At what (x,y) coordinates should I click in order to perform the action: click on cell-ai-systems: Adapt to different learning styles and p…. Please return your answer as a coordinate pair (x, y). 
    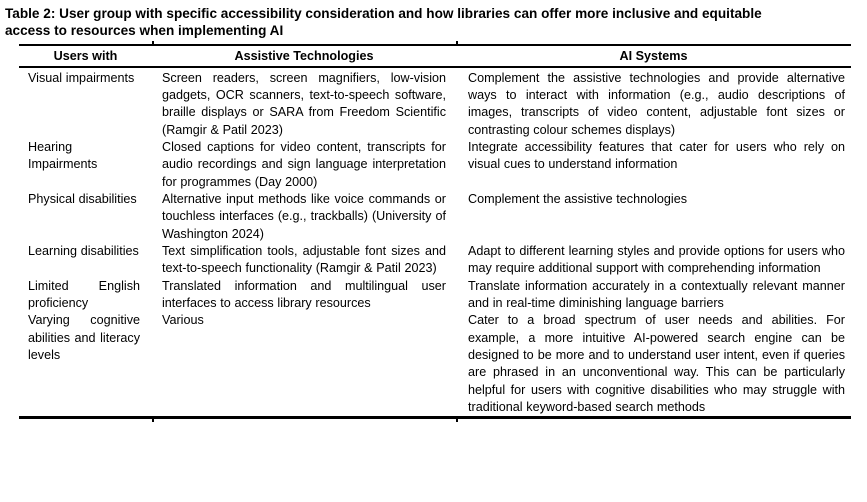
    Looking at the image, I should click on (656, 260).